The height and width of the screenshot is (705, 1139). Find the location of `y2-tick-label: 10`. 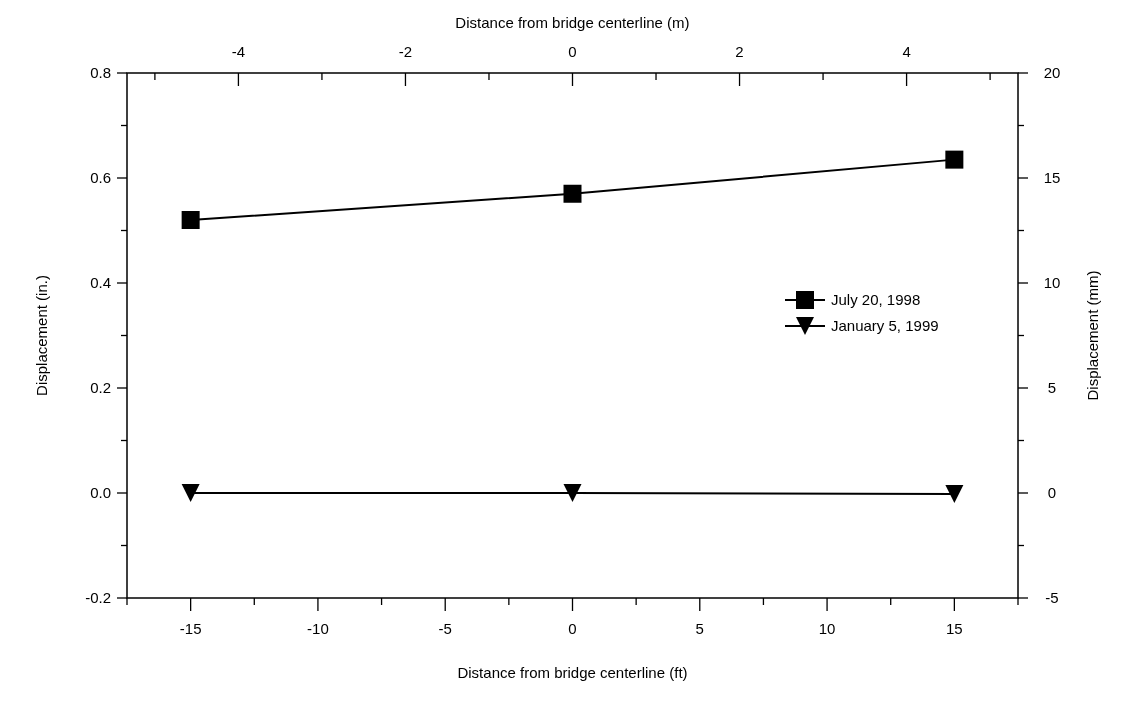

y2-tick-label: 10 is located at coordinates (1052, 282).